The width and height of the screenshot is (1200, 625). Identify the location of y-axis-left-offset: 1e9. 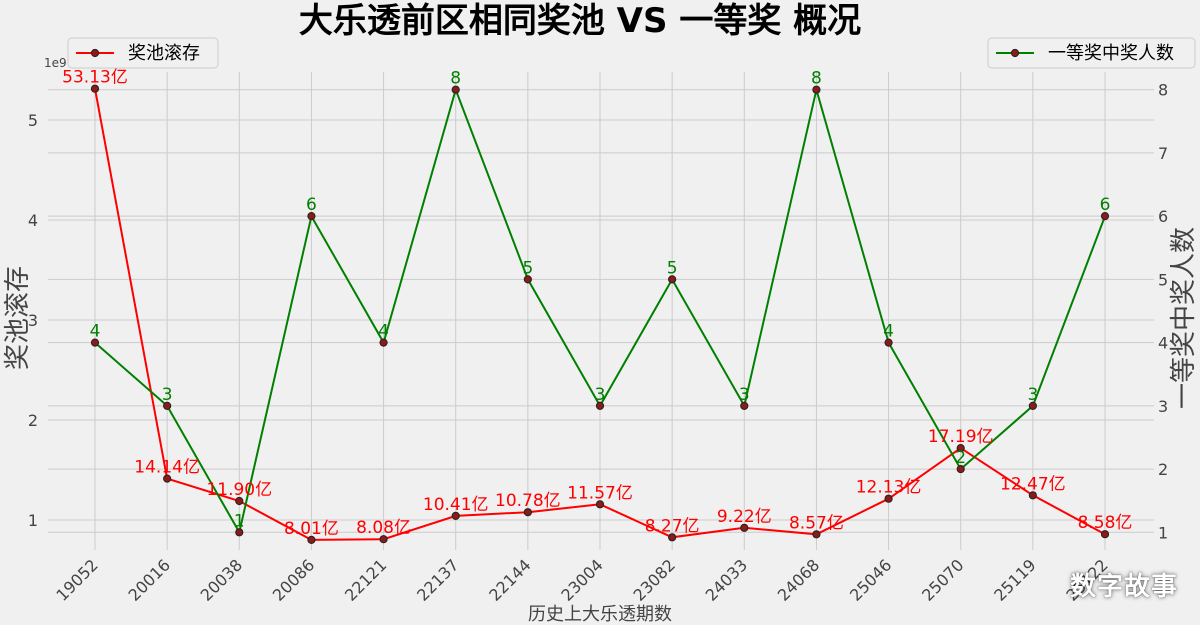
(55, 63).